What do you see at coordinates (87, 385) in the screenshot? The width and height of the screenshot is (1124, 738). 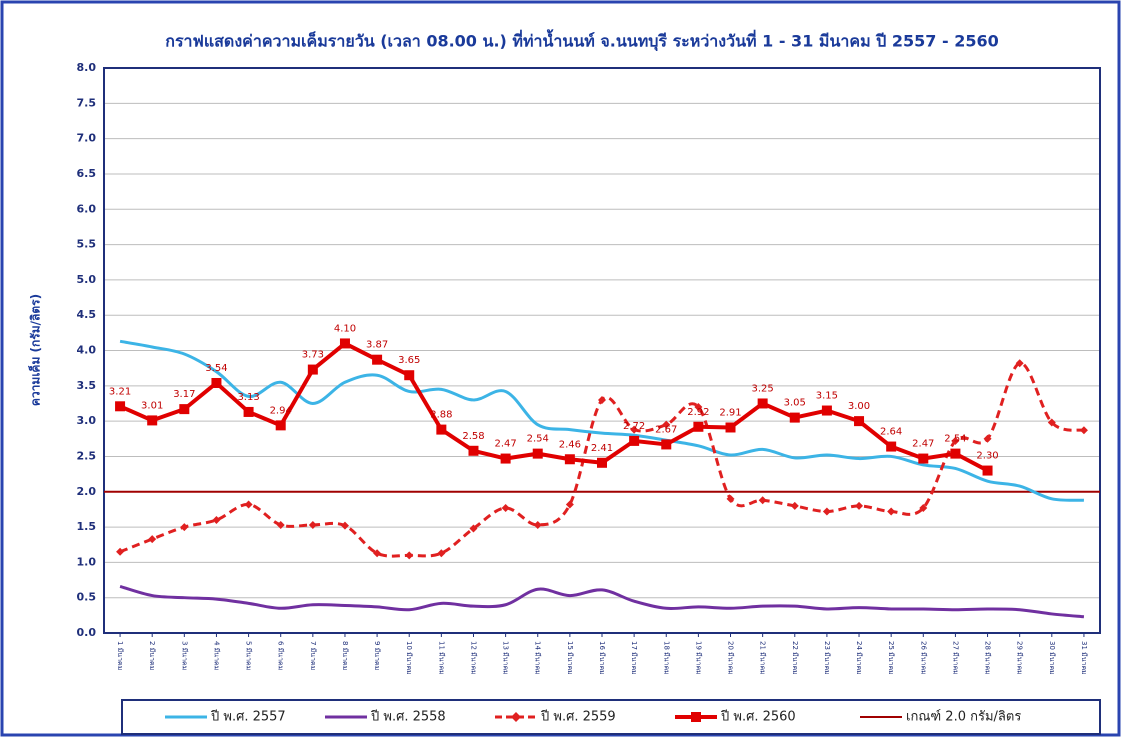 I see `y-tick-label: 3.5` at bounding box center [87, 385].